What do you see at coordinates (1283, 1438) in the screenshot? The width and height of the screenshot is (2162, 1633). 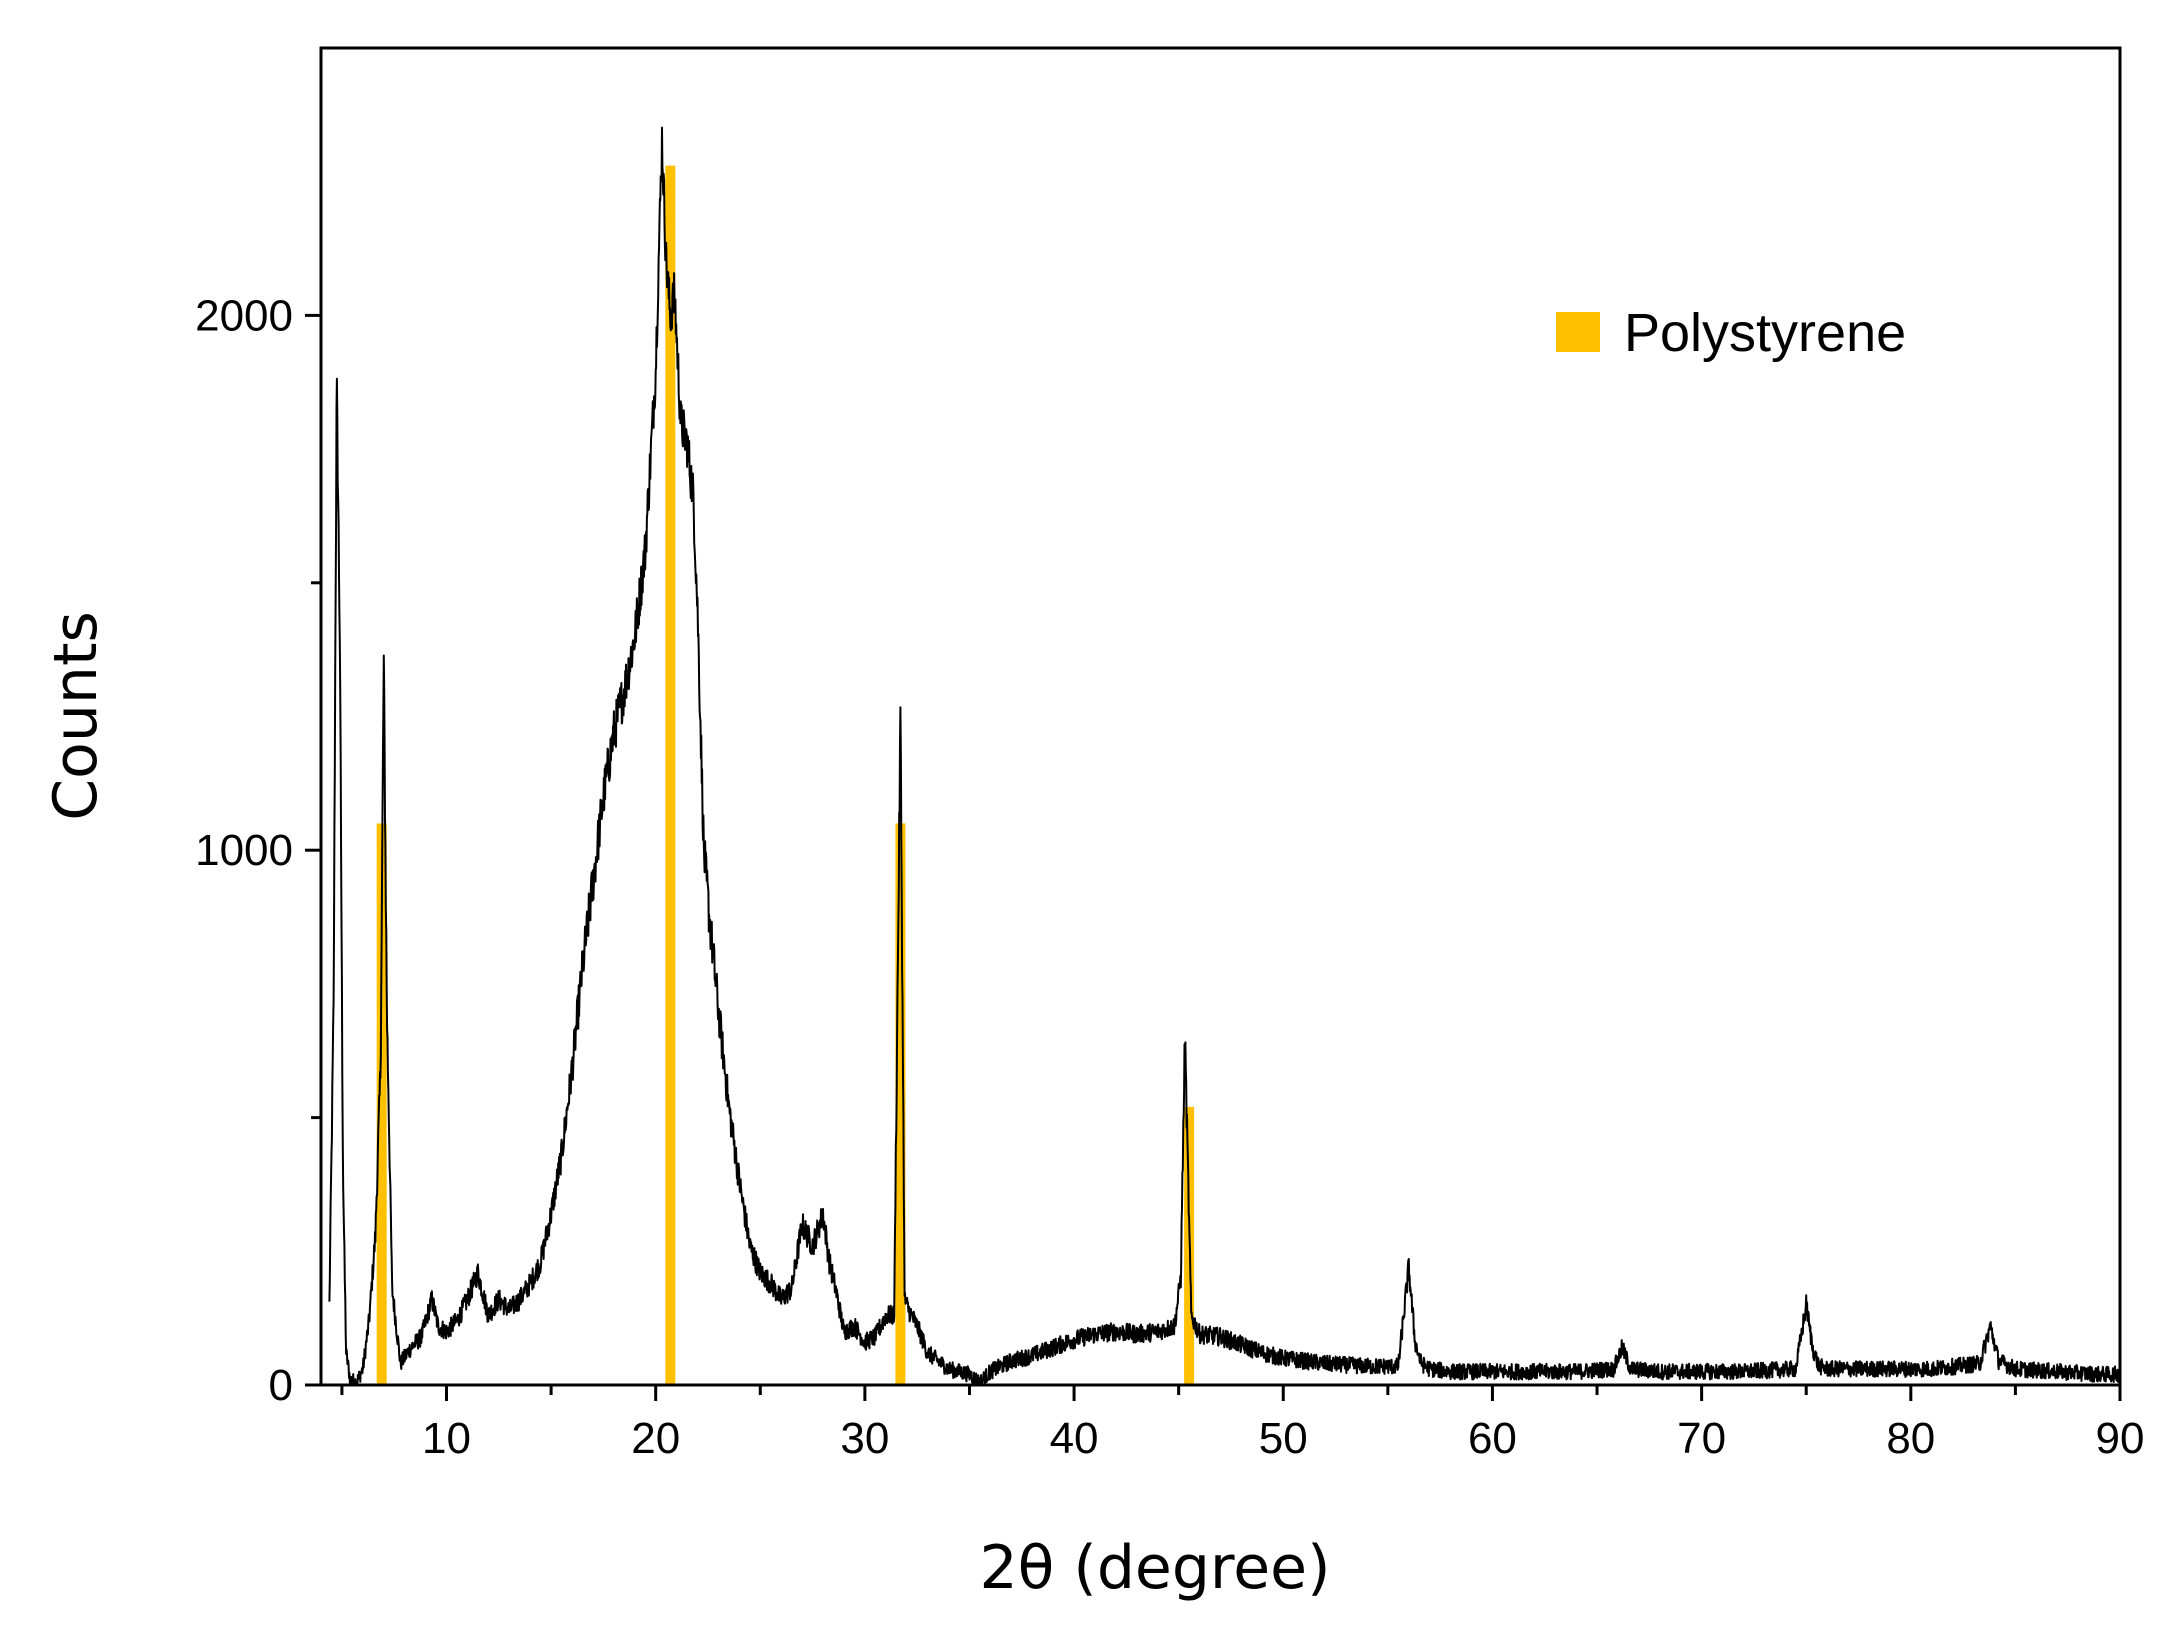 I see `x-tick-label: 50` at bounding box center [1283, 1438].